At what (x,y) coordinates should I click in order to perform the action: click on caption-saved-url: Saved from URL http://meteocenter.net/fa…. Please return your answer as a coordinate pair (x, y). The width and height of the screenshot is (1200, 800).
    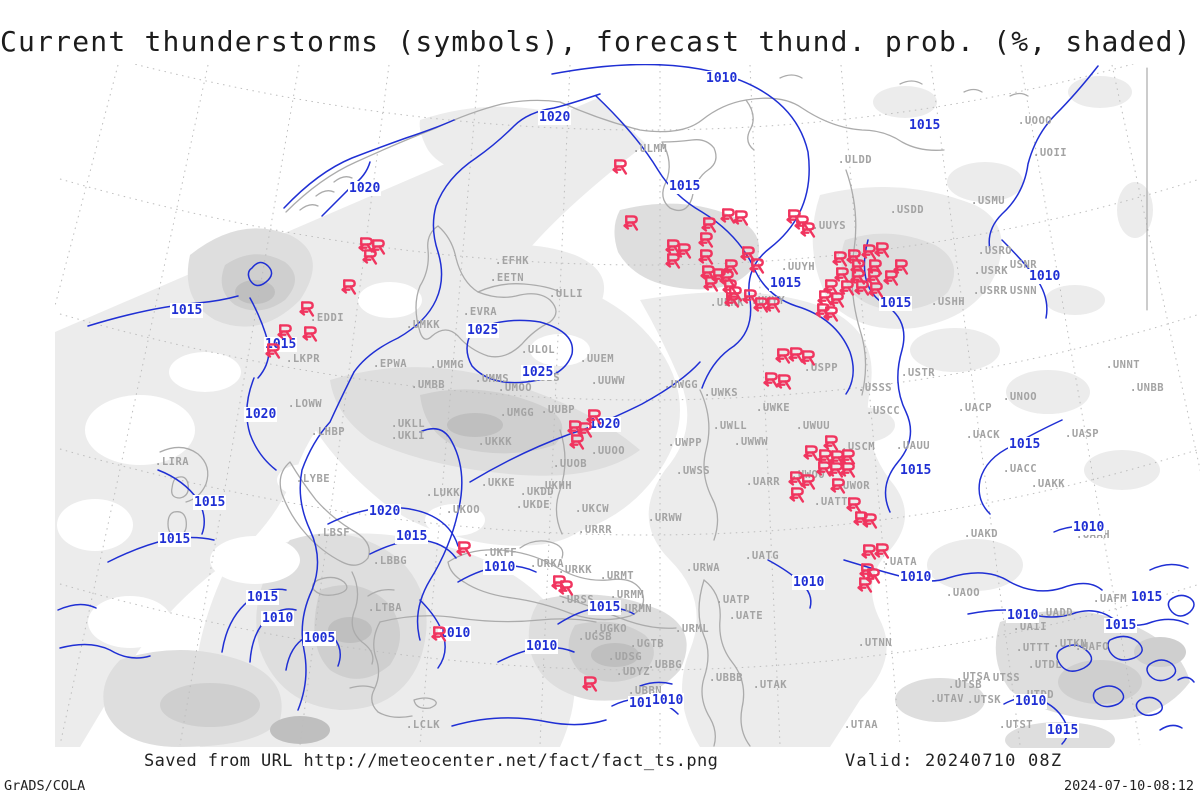
    Looking at the image, I should click on (431, 761).